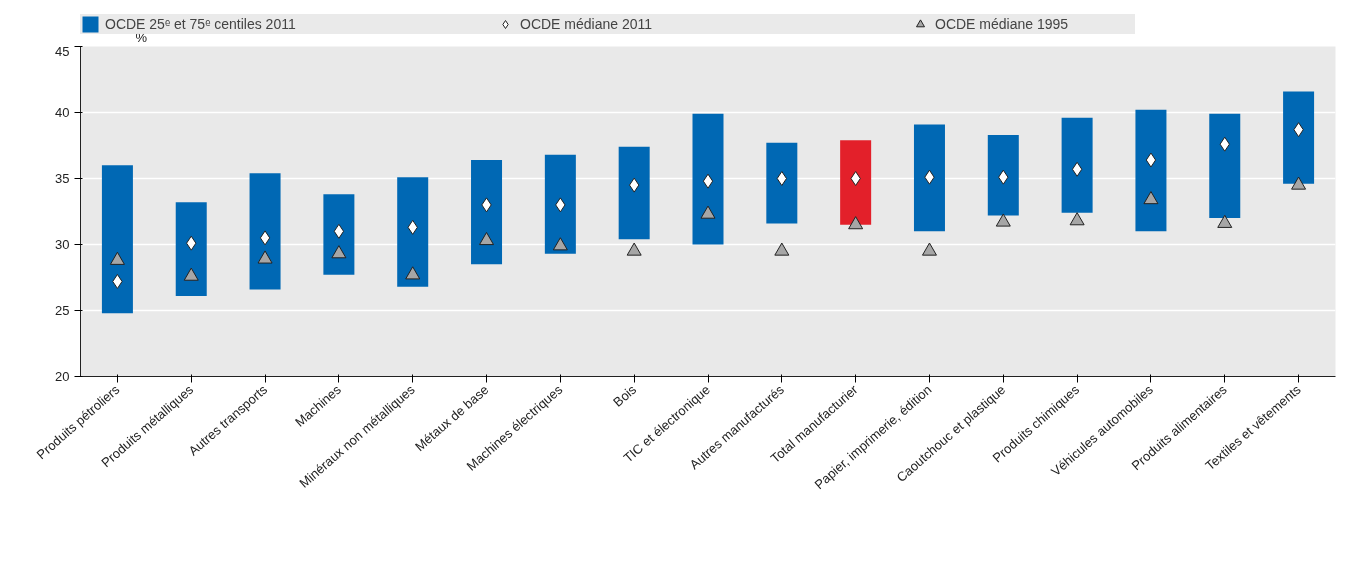  What do you see at coordinates (587, 24) in the screenshot?
I see `legend-label: OCDE médiane 2011` at bounding box center [587, 24].